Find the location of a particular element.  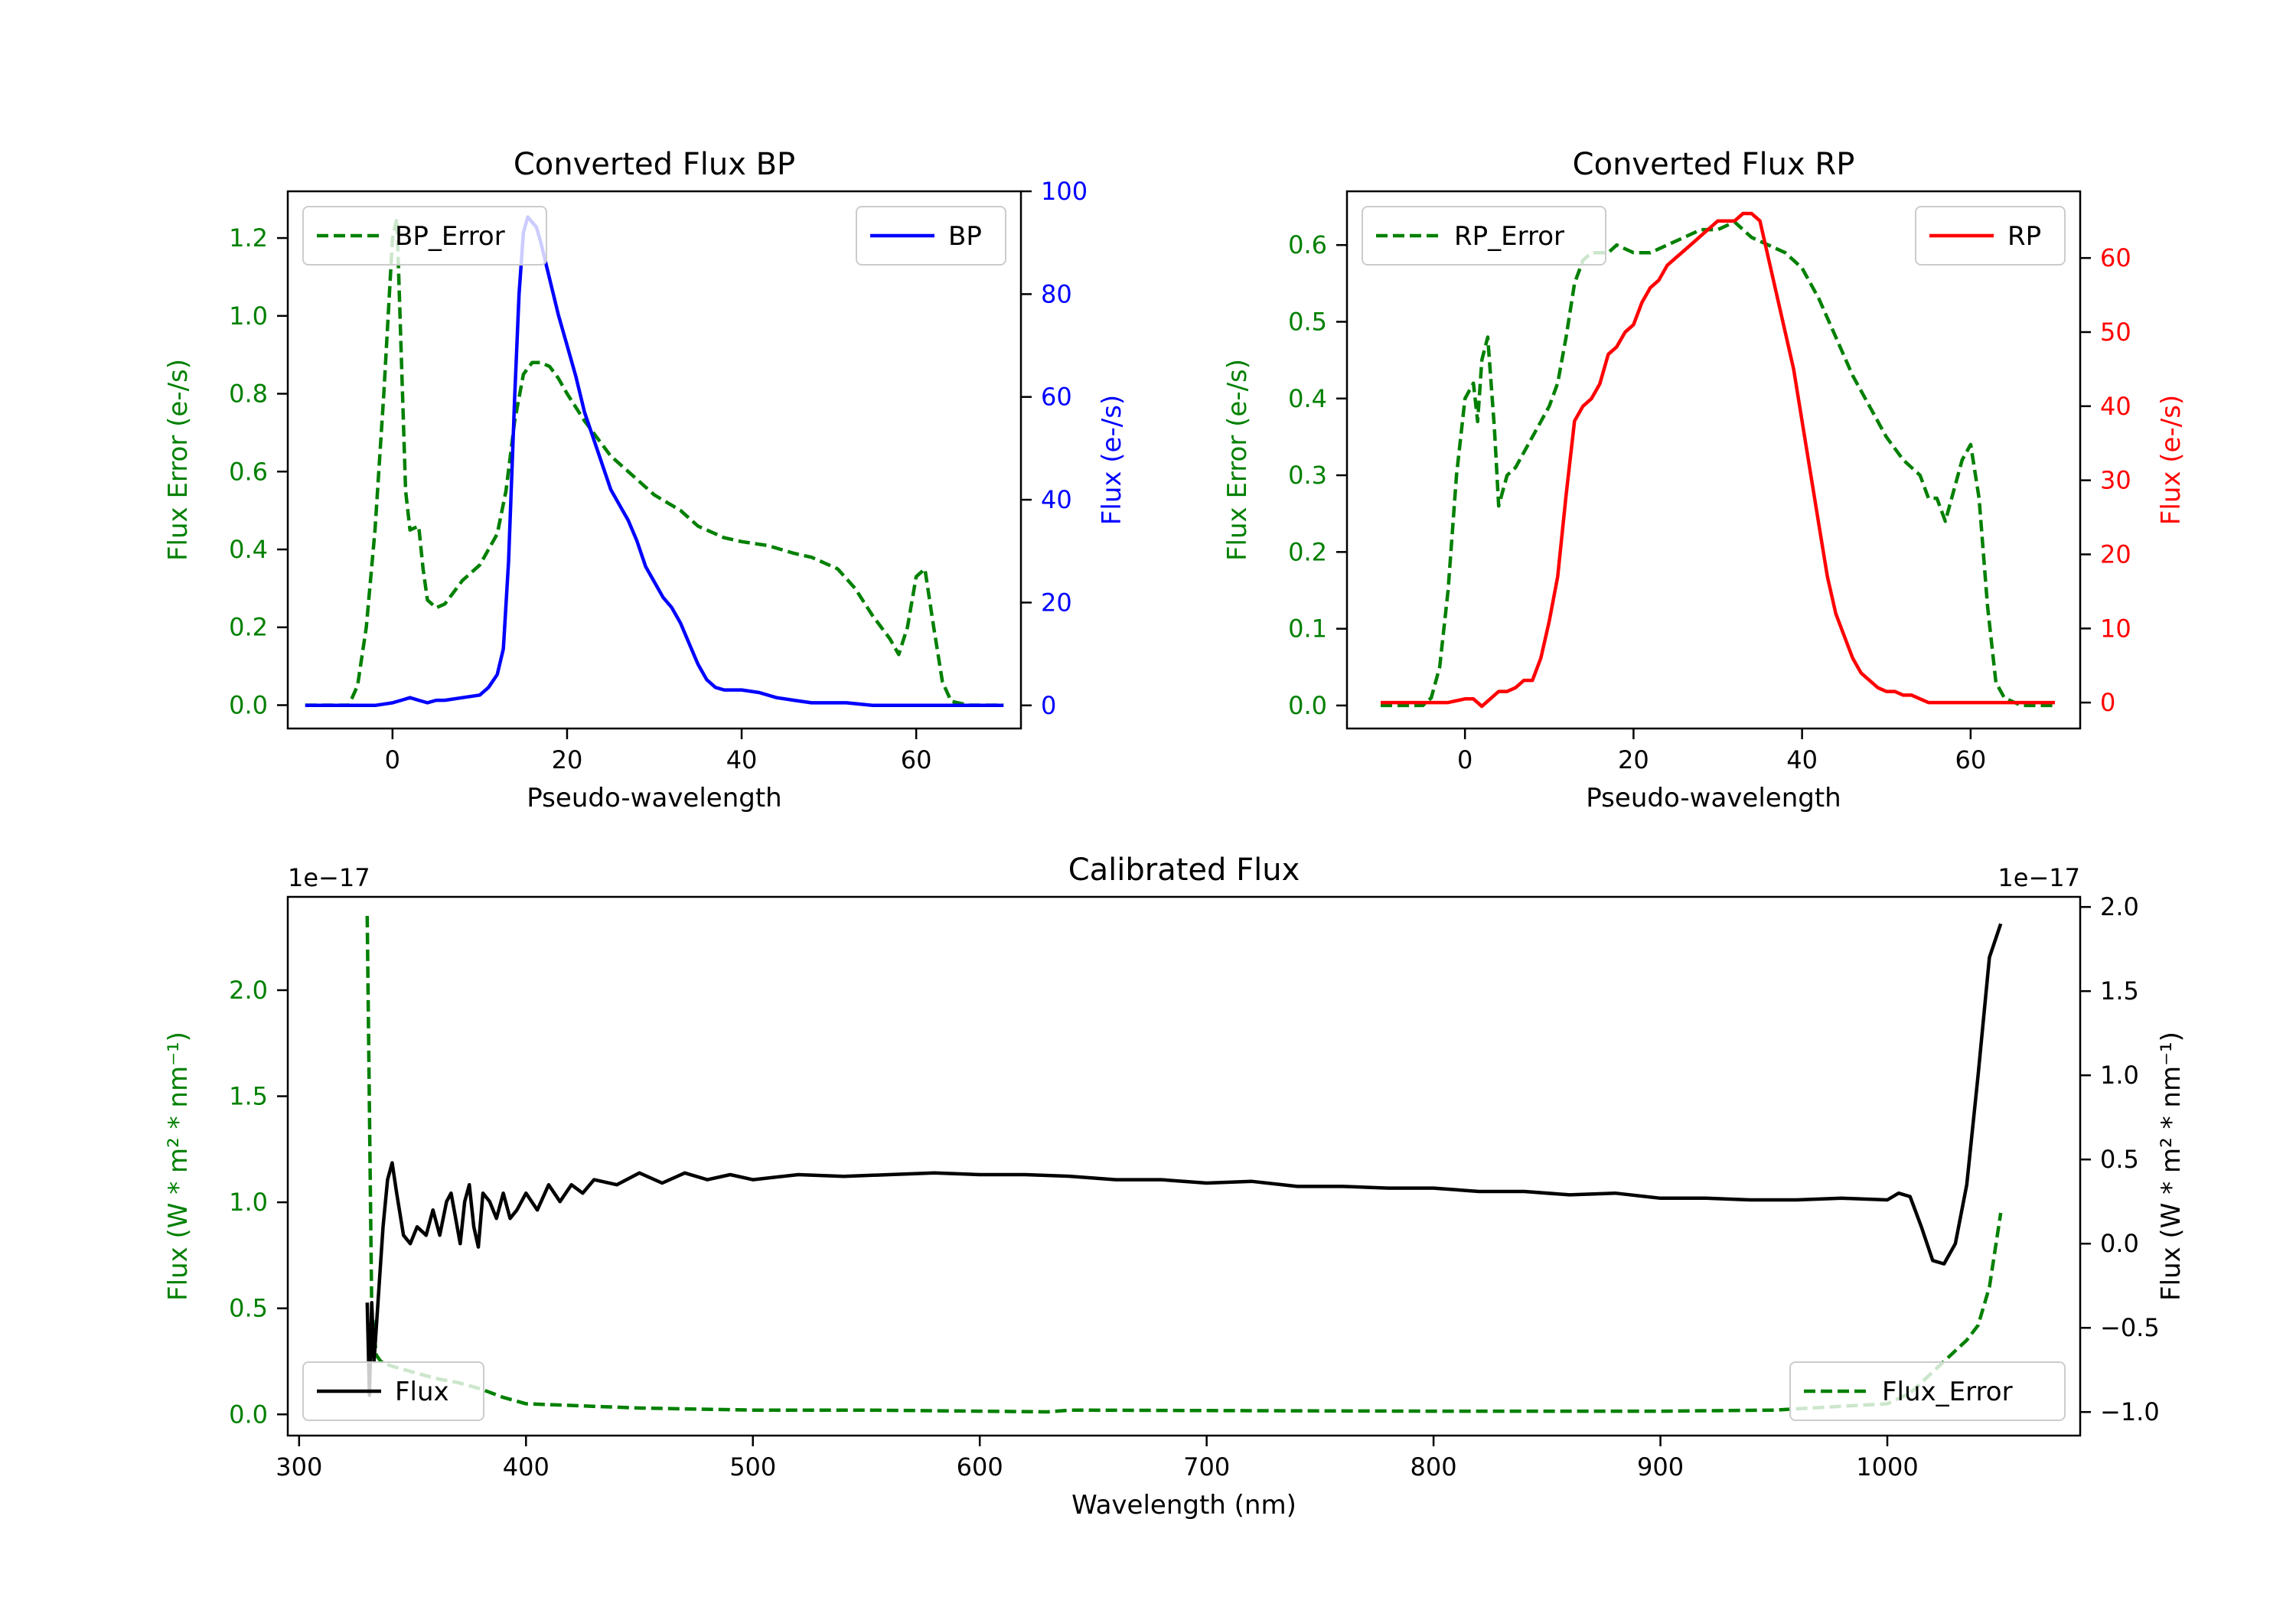

x-tick-label: 600 is located at coordinates (980, 1467).